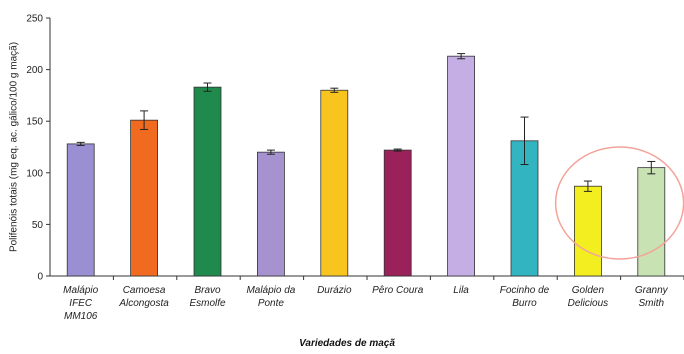 The height and width of the screenshot is (354, 684). What do you see at coordinates (652, 297) in the screenshot?
I see `x-category-label: Granny Smith` at bounding box center [652, 297].